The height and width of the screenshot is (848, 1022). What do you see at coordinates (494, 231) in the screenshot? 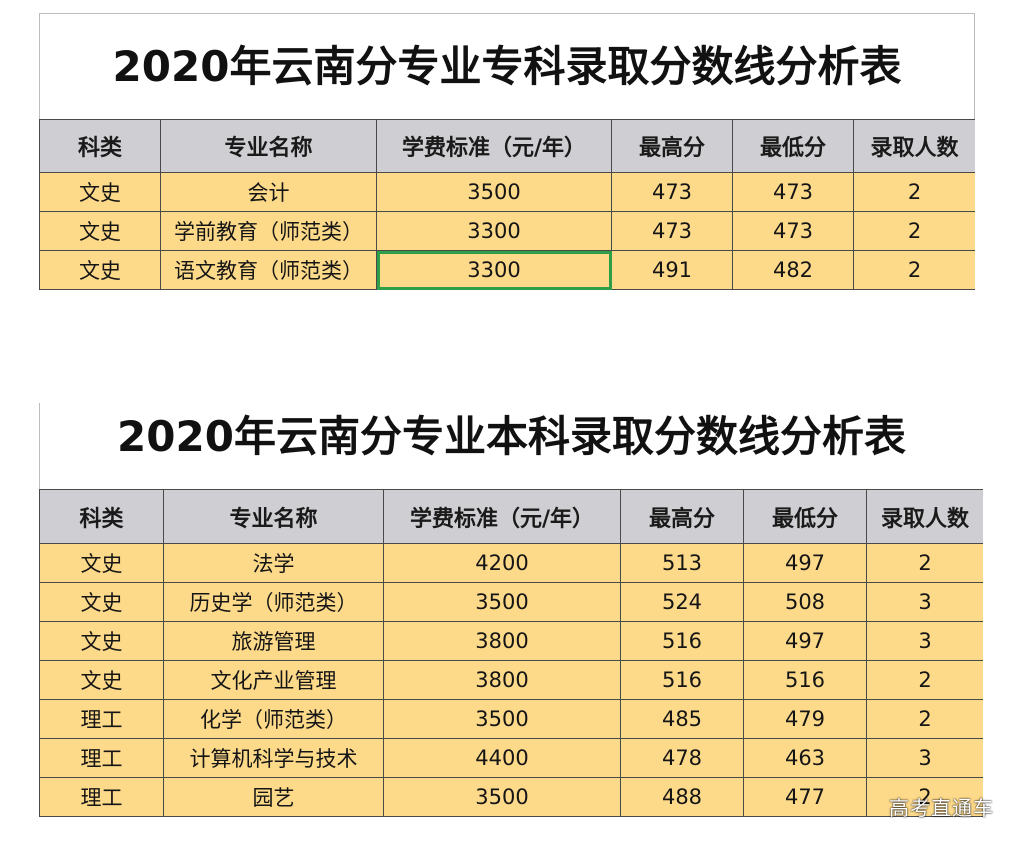
I see `cell-tuition: 3300` at bounding box center [494, 231].